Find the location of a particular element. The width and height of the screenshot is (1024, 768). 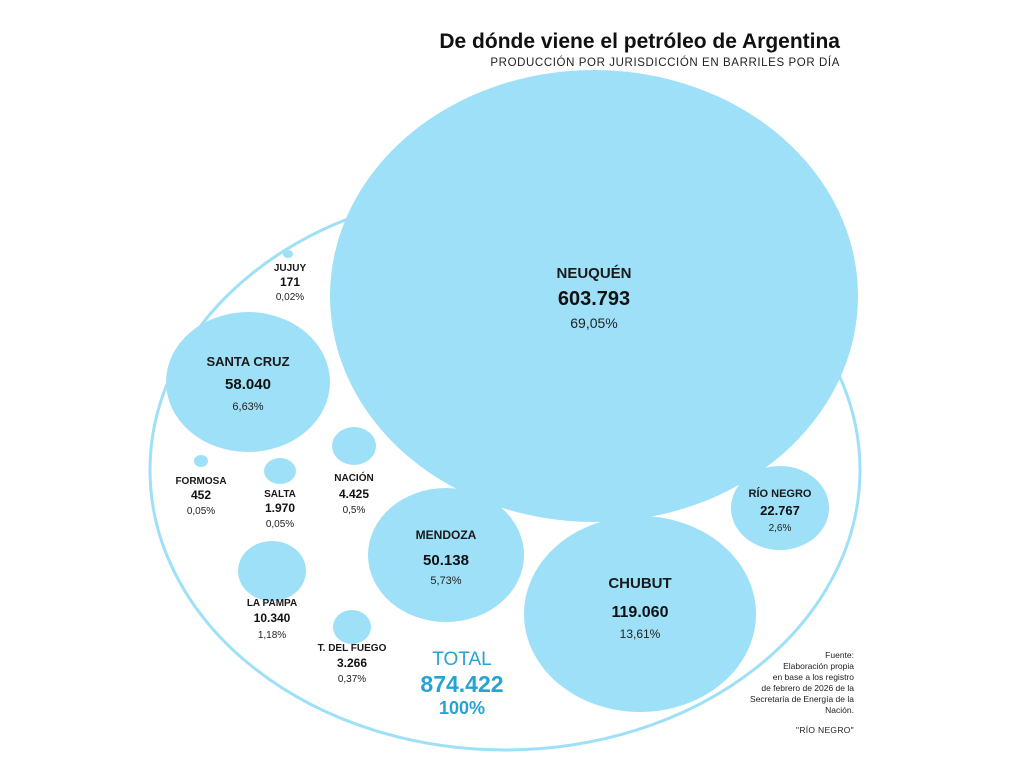

label-value-lapampa: 10.340 is located at coordinates (272, 618).